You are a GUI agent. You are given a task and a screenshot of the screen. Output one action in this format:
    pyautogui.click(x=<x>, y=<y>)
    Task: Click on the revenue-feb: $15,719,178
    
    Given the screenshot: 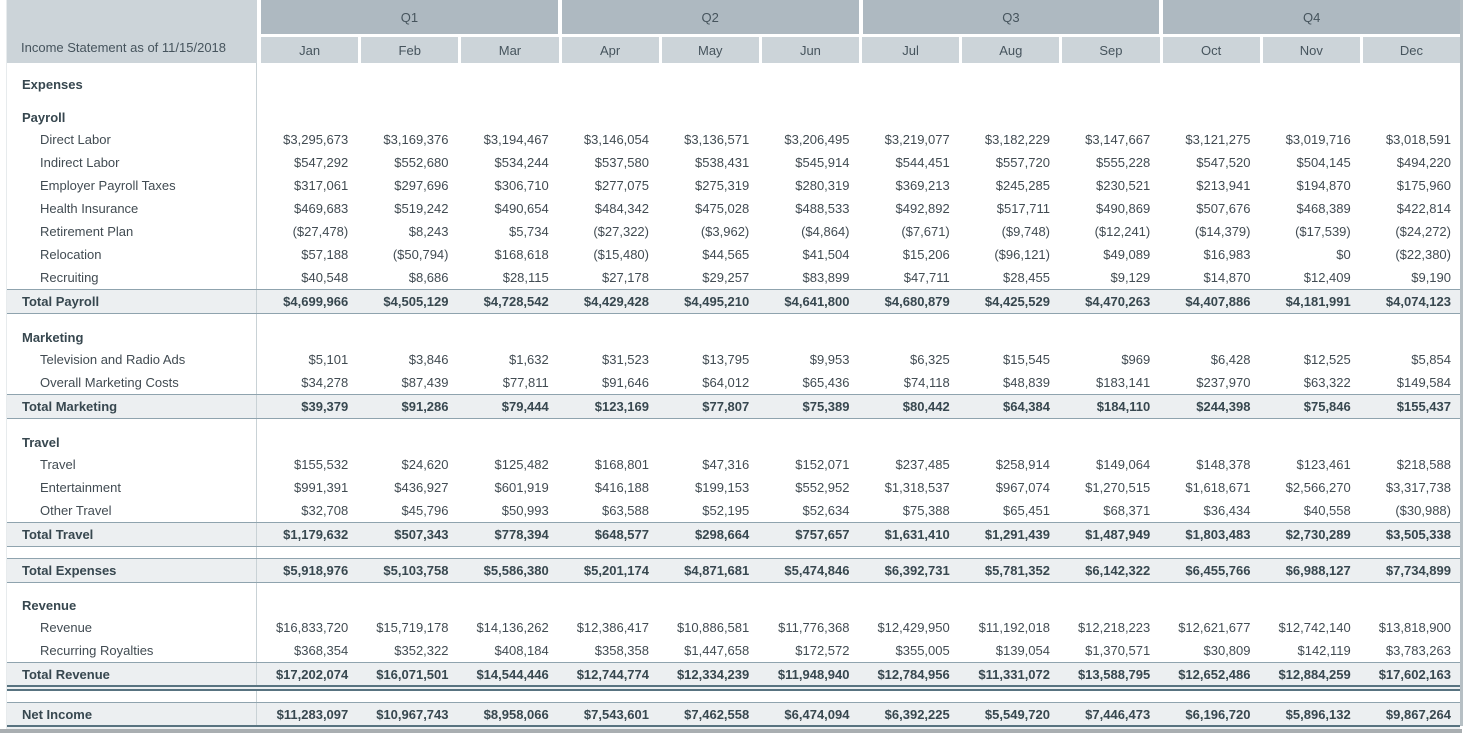 What is the action you would take?
    pyautogui.click(x=412, y=627)
    